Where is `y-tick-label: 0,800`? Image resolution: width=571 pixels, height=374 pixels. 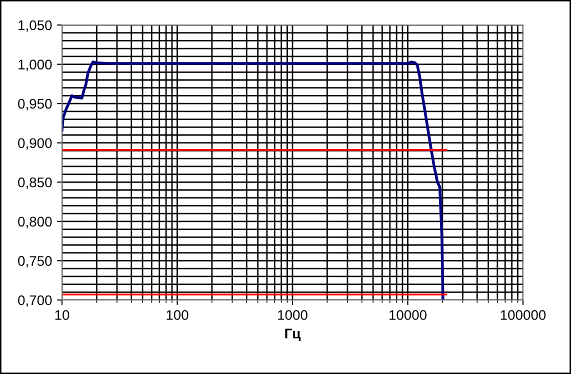
y-tick-label: 0,800 is located at coordinates (35, 222).